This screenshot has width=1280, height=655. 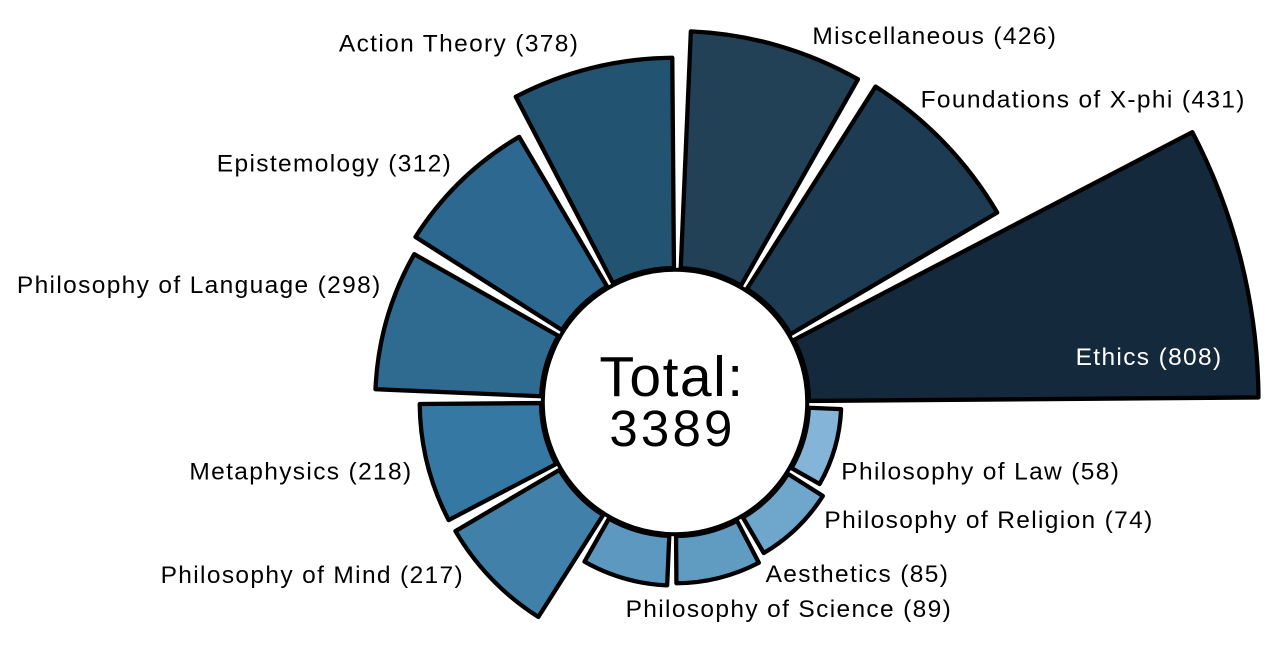 What do you see at coordinates (1149, 357) in the screenshot?
I see `svg-text: Ethics (808)` at bounding box center [1149, 357].